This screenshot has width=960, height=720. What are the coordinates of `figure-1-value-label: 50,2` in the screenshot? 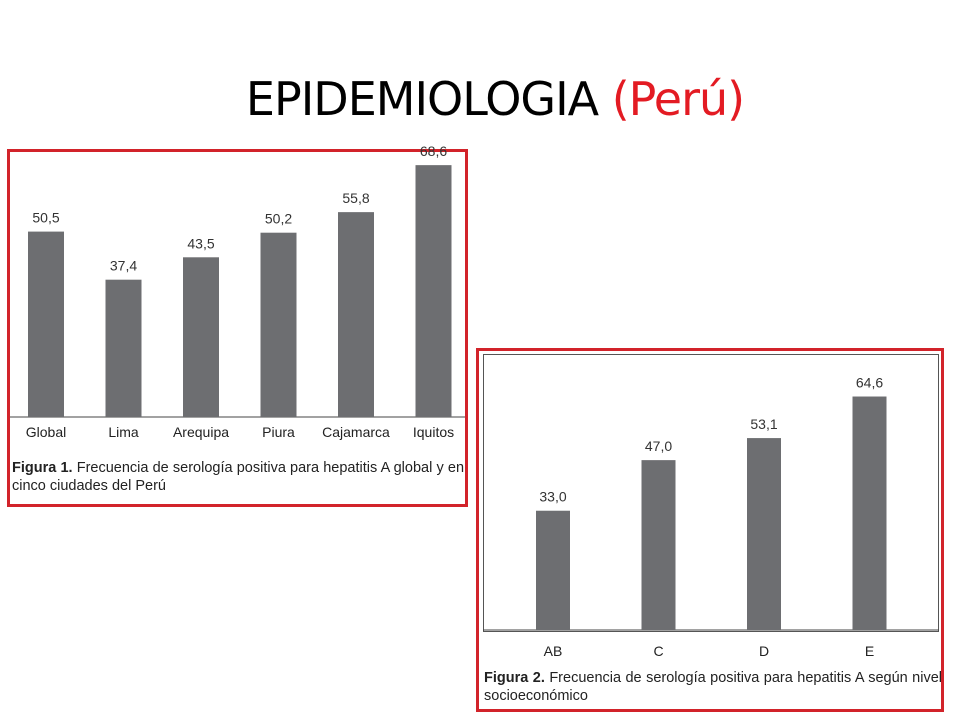 It's located at (278, 219).